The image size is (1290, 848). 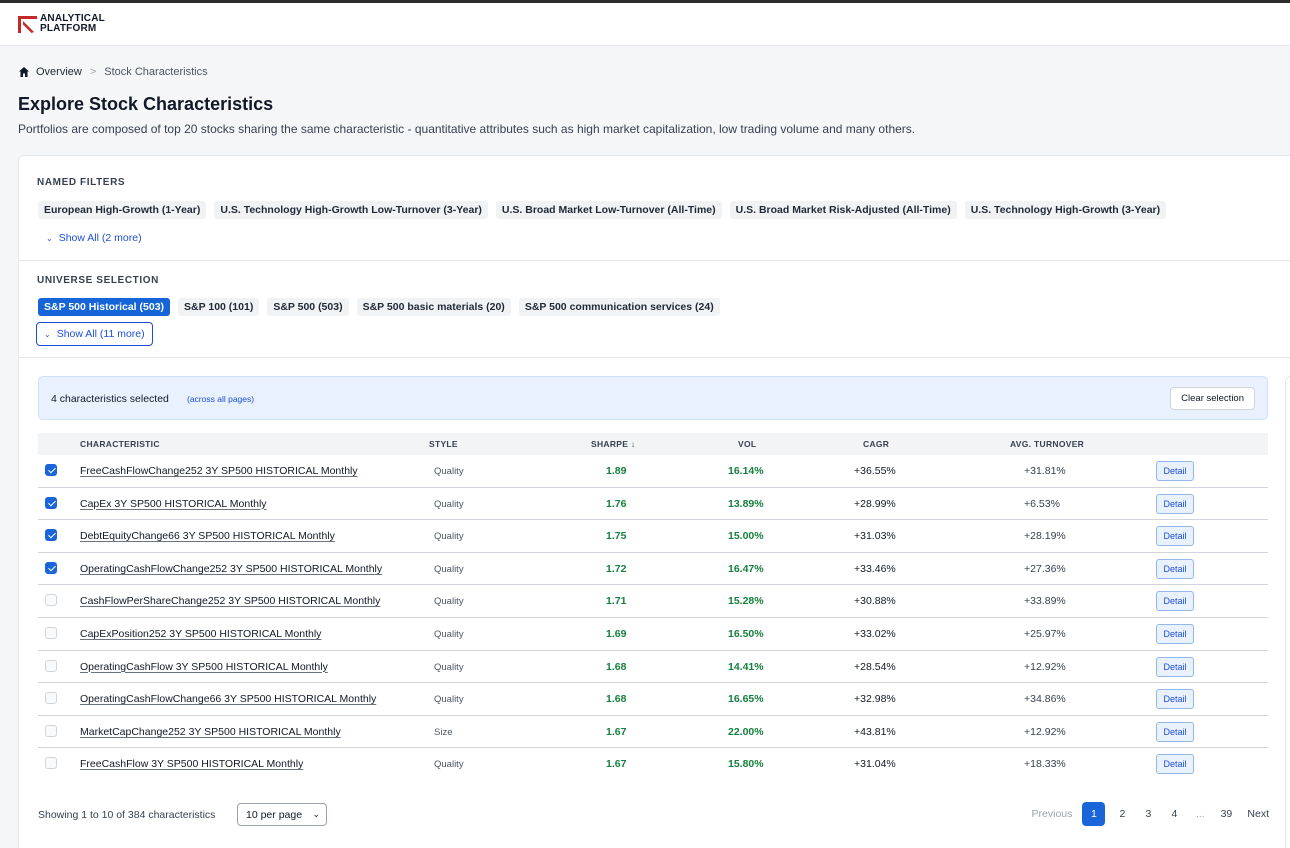 What do you see at coordinates (1045, 699) in the screenshot?
I see `avg-turnover-cell: +34.86%` at bounding box center [1045, 699].